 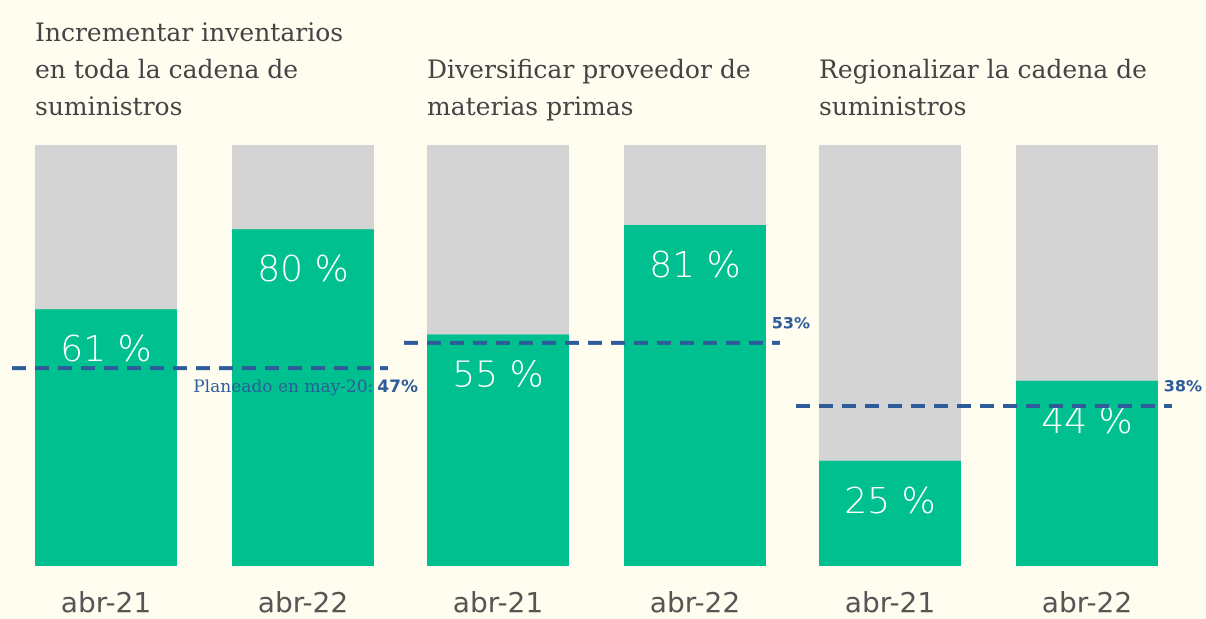 What do you see at coordinates (1183, 386) in the screenshot?
I see `reference-value: 38%` at bounding box center [1183, 386].